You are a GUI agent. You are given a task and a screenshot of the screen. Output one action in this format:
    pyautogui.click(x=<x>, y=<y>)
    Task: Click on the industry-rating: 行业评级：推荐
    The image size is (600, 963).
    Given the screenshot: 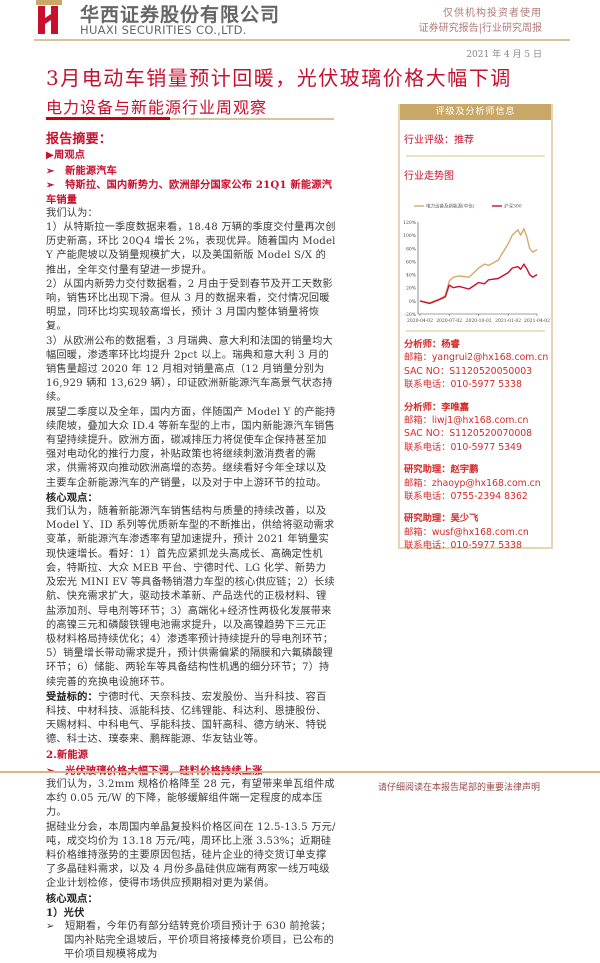 What is the action you would take?
    pyautogui.click(x=439, y=140)
    